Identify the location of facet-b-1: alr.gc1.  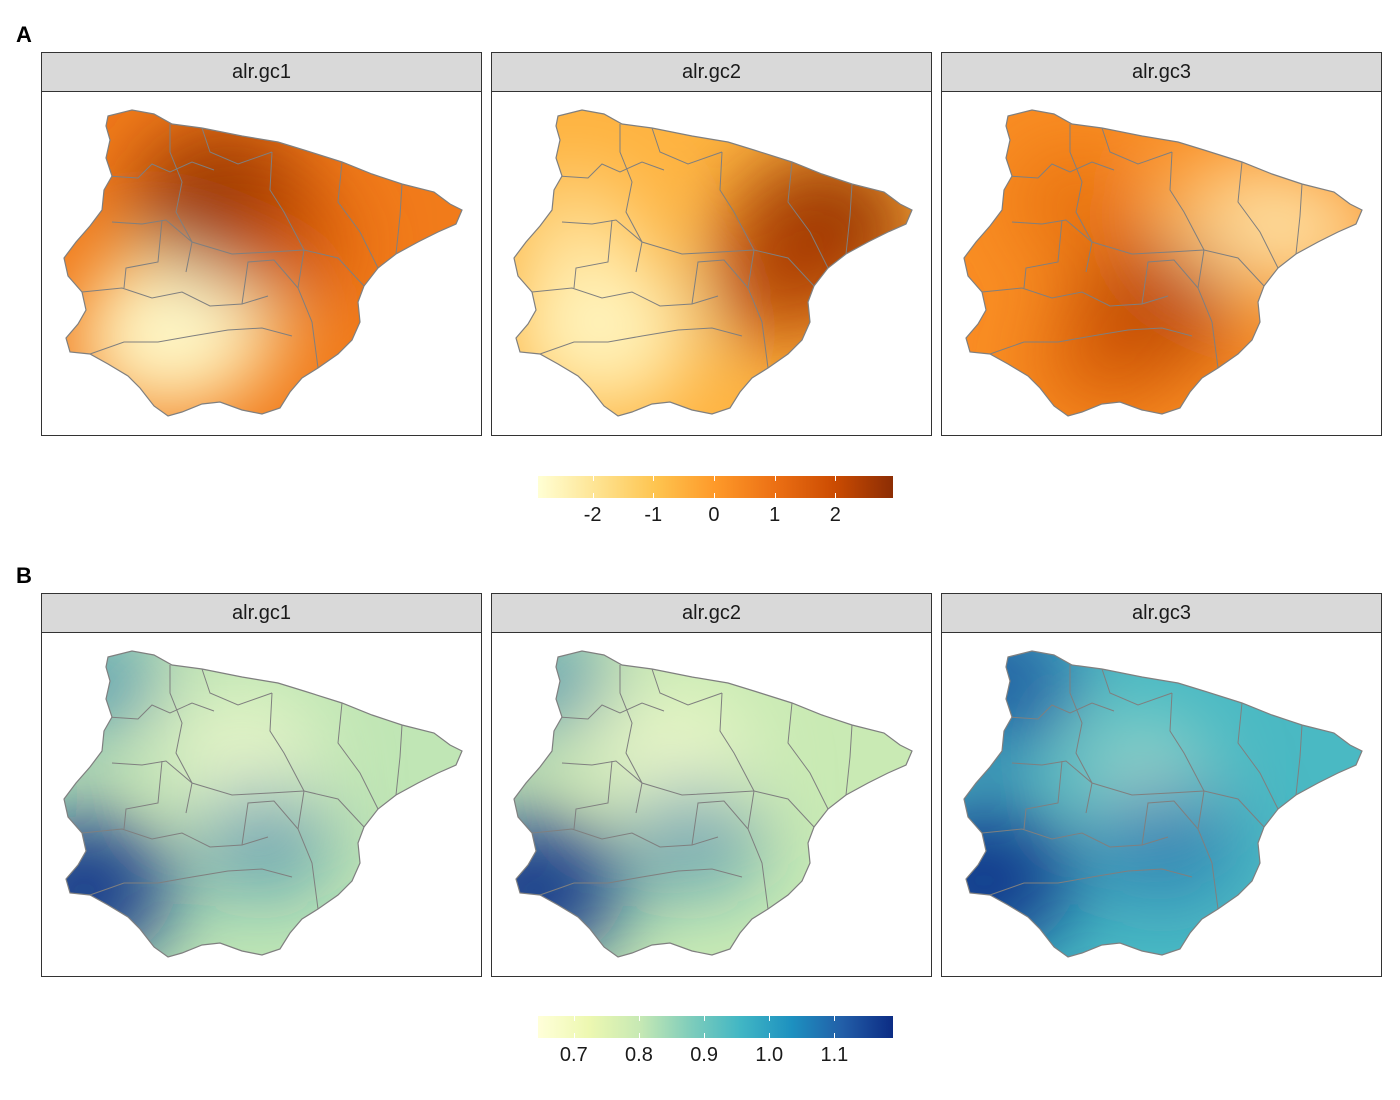
(261, 785).